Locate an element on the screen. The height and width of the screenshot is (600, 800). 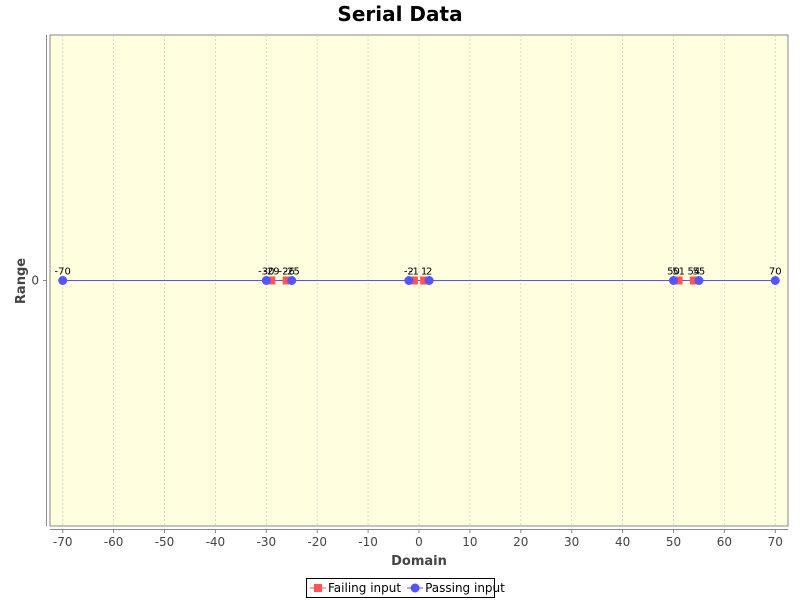
chart-title: Serial Data is located at coordinates (399, 14).